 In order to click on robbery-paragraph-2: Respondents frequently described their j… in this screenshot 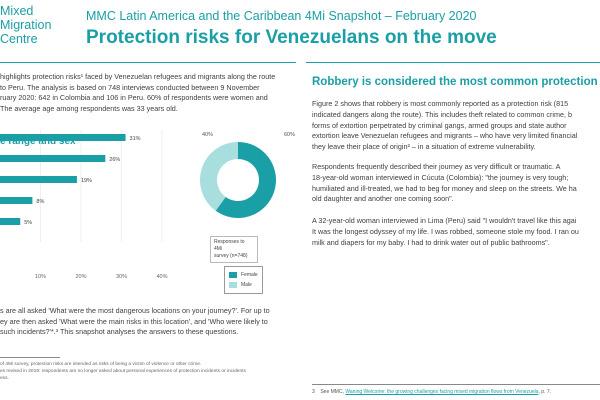, I will do `click(456, 183)`.